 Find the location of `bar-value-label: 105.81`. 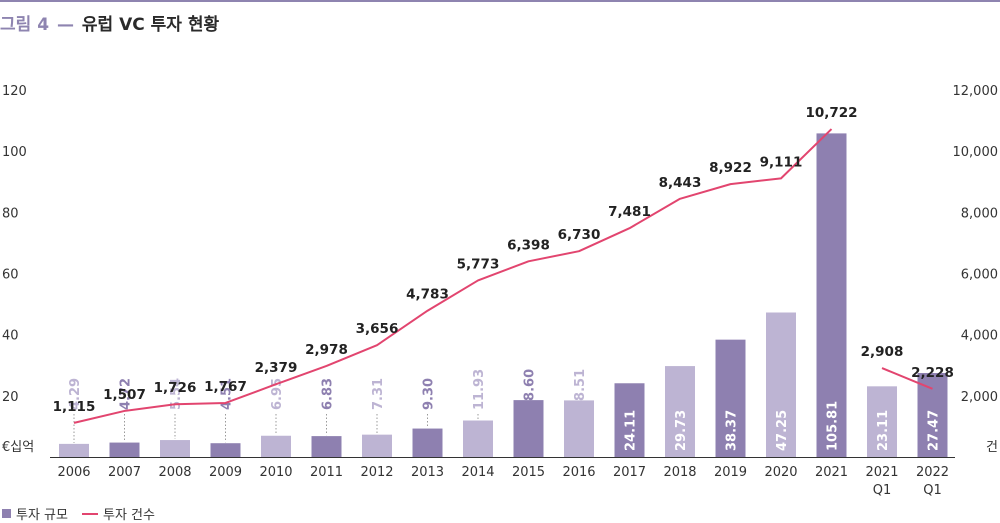

bar-value-label: 105.81 is located at coordinates (833, 426).